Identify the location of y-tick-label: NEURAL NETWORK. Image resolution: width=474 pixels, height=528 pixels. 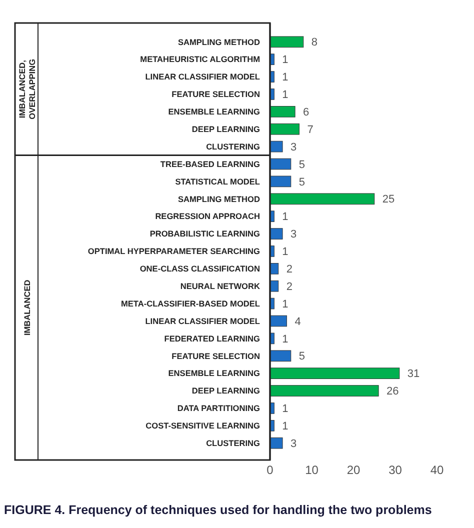
(220, 286).